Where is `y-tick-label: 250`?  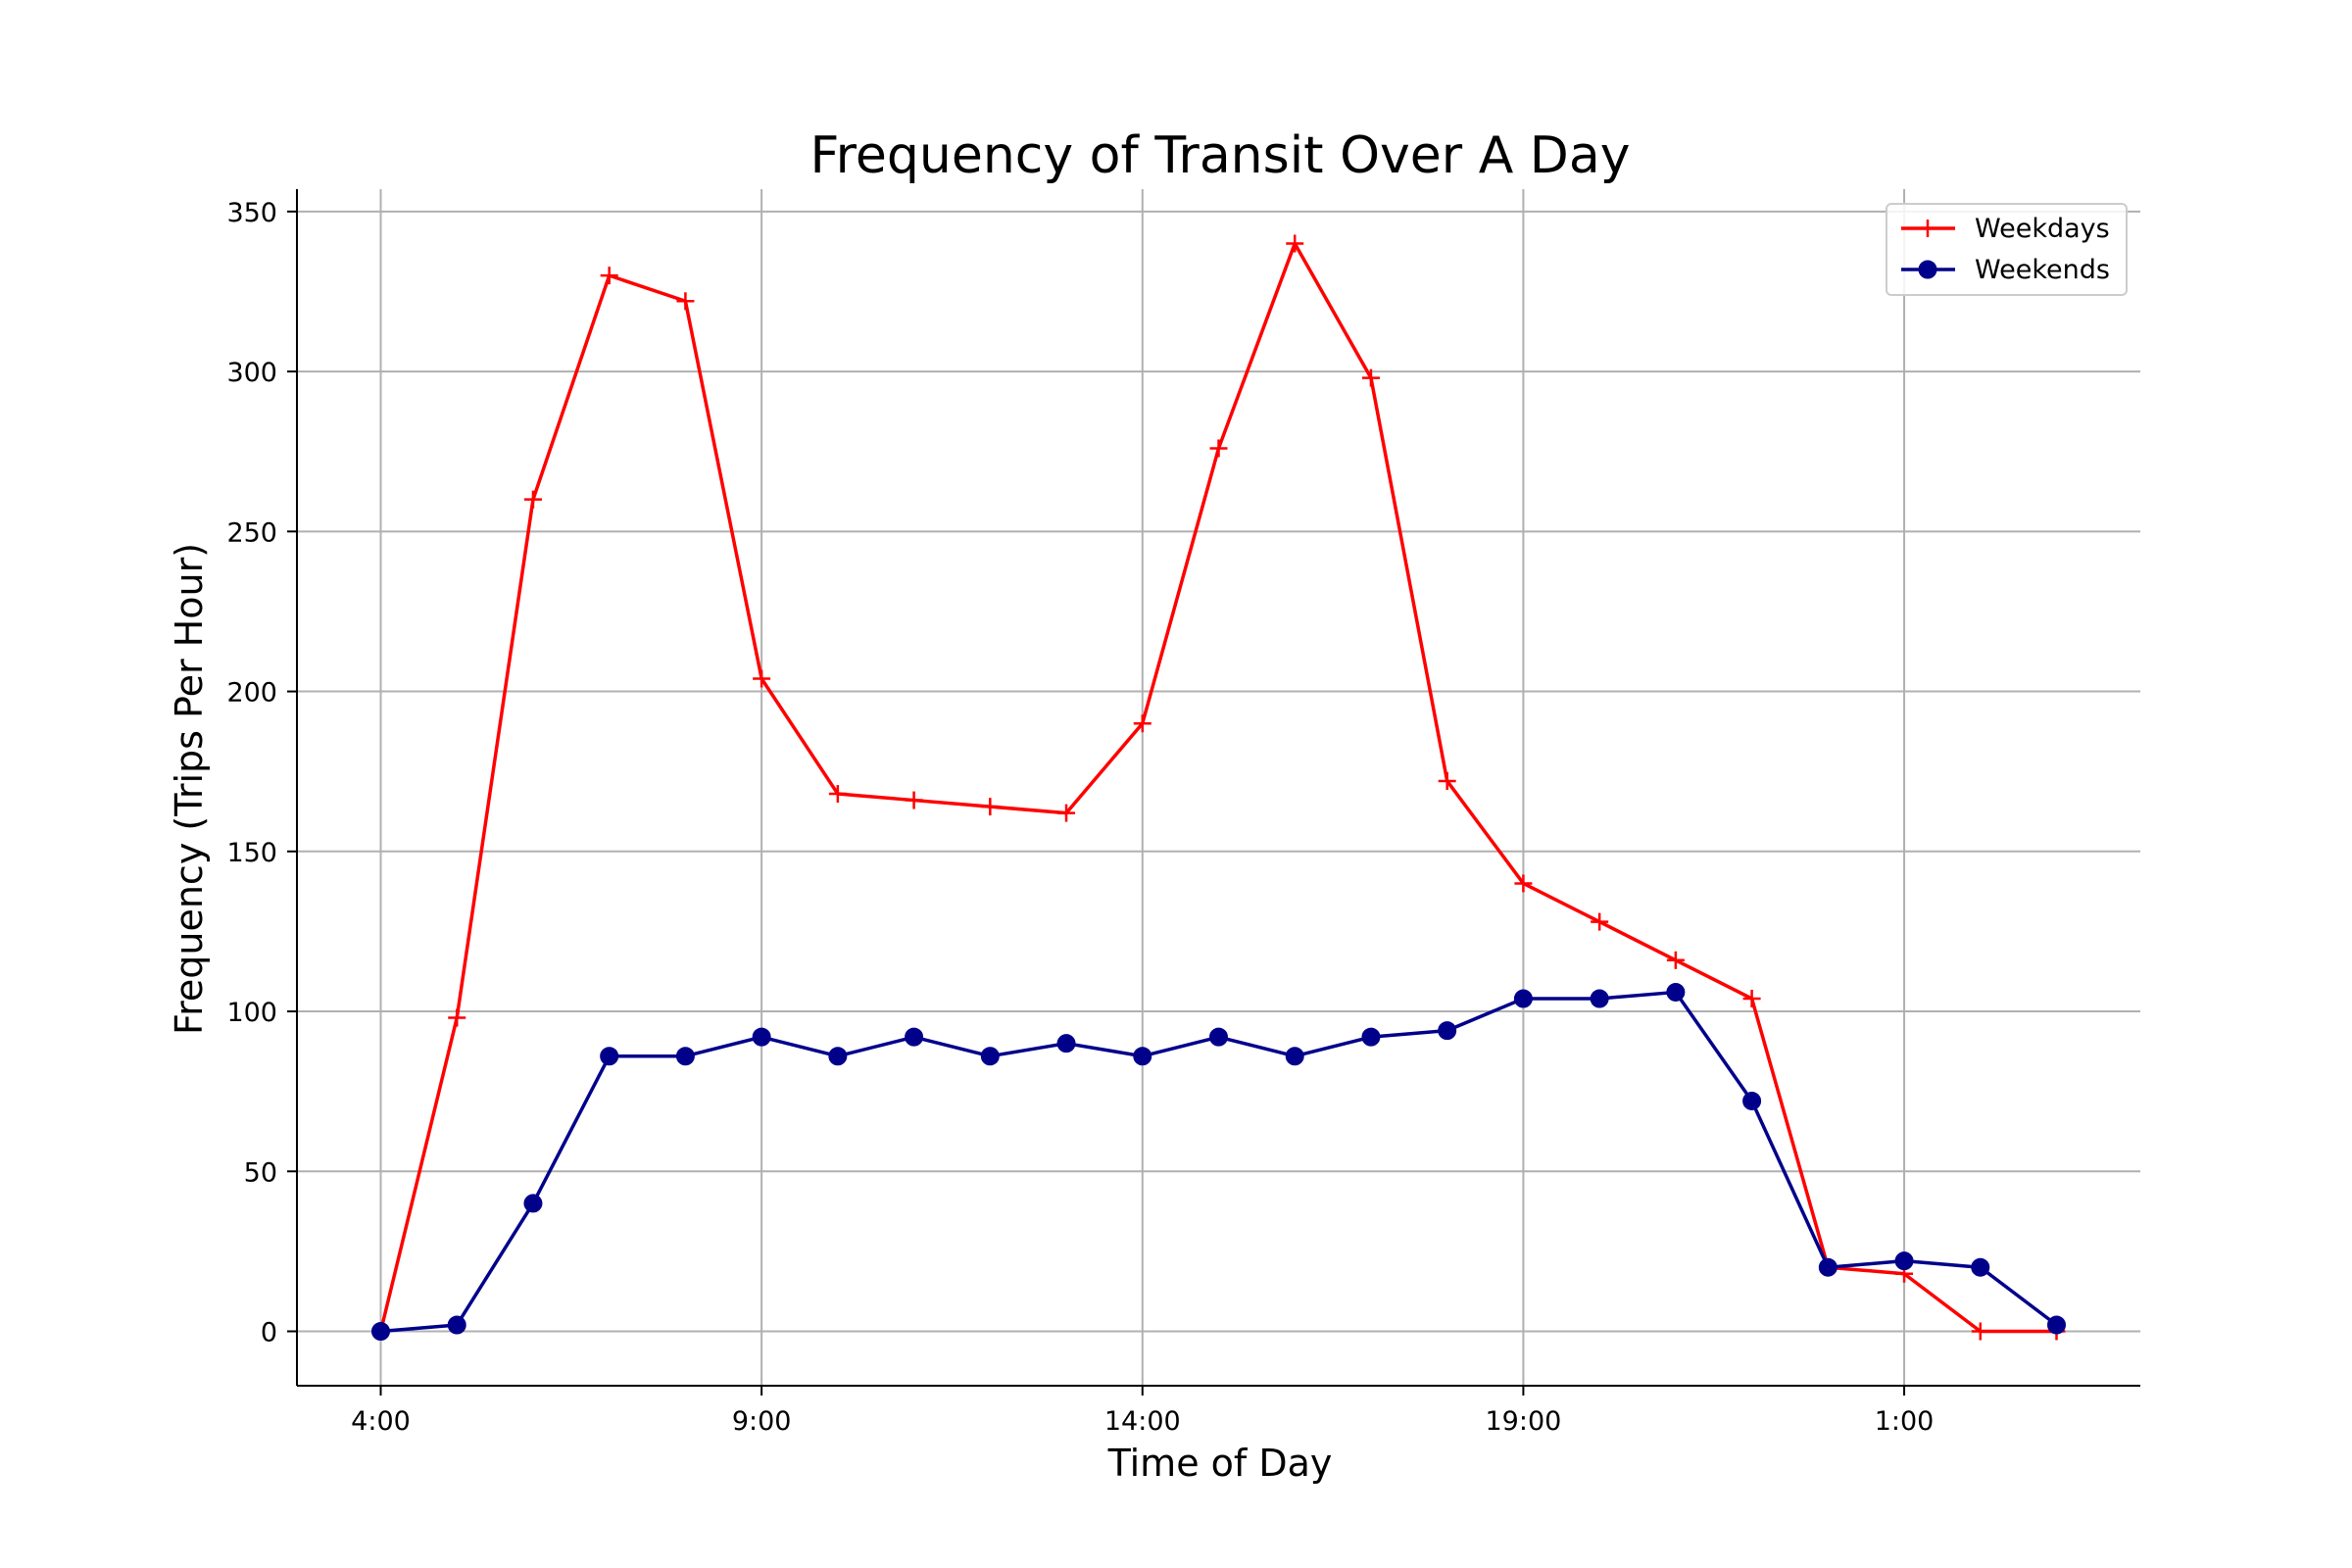 y-tick-label: 250 is located at coordinates (252, 532).